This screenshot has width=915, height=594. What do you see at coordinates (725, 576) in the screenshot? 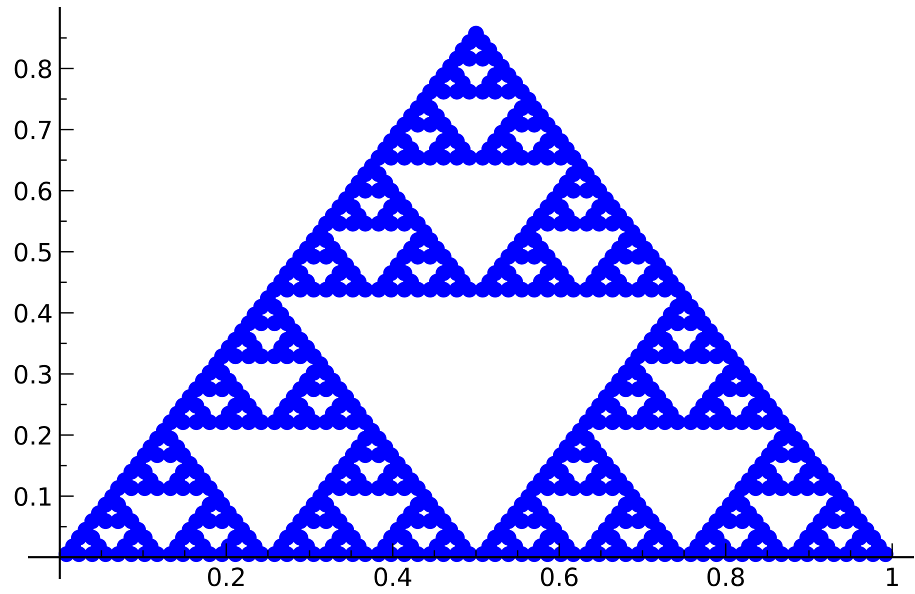
I see `x-tick-label: 0.8` at bounding box center [725, 576].